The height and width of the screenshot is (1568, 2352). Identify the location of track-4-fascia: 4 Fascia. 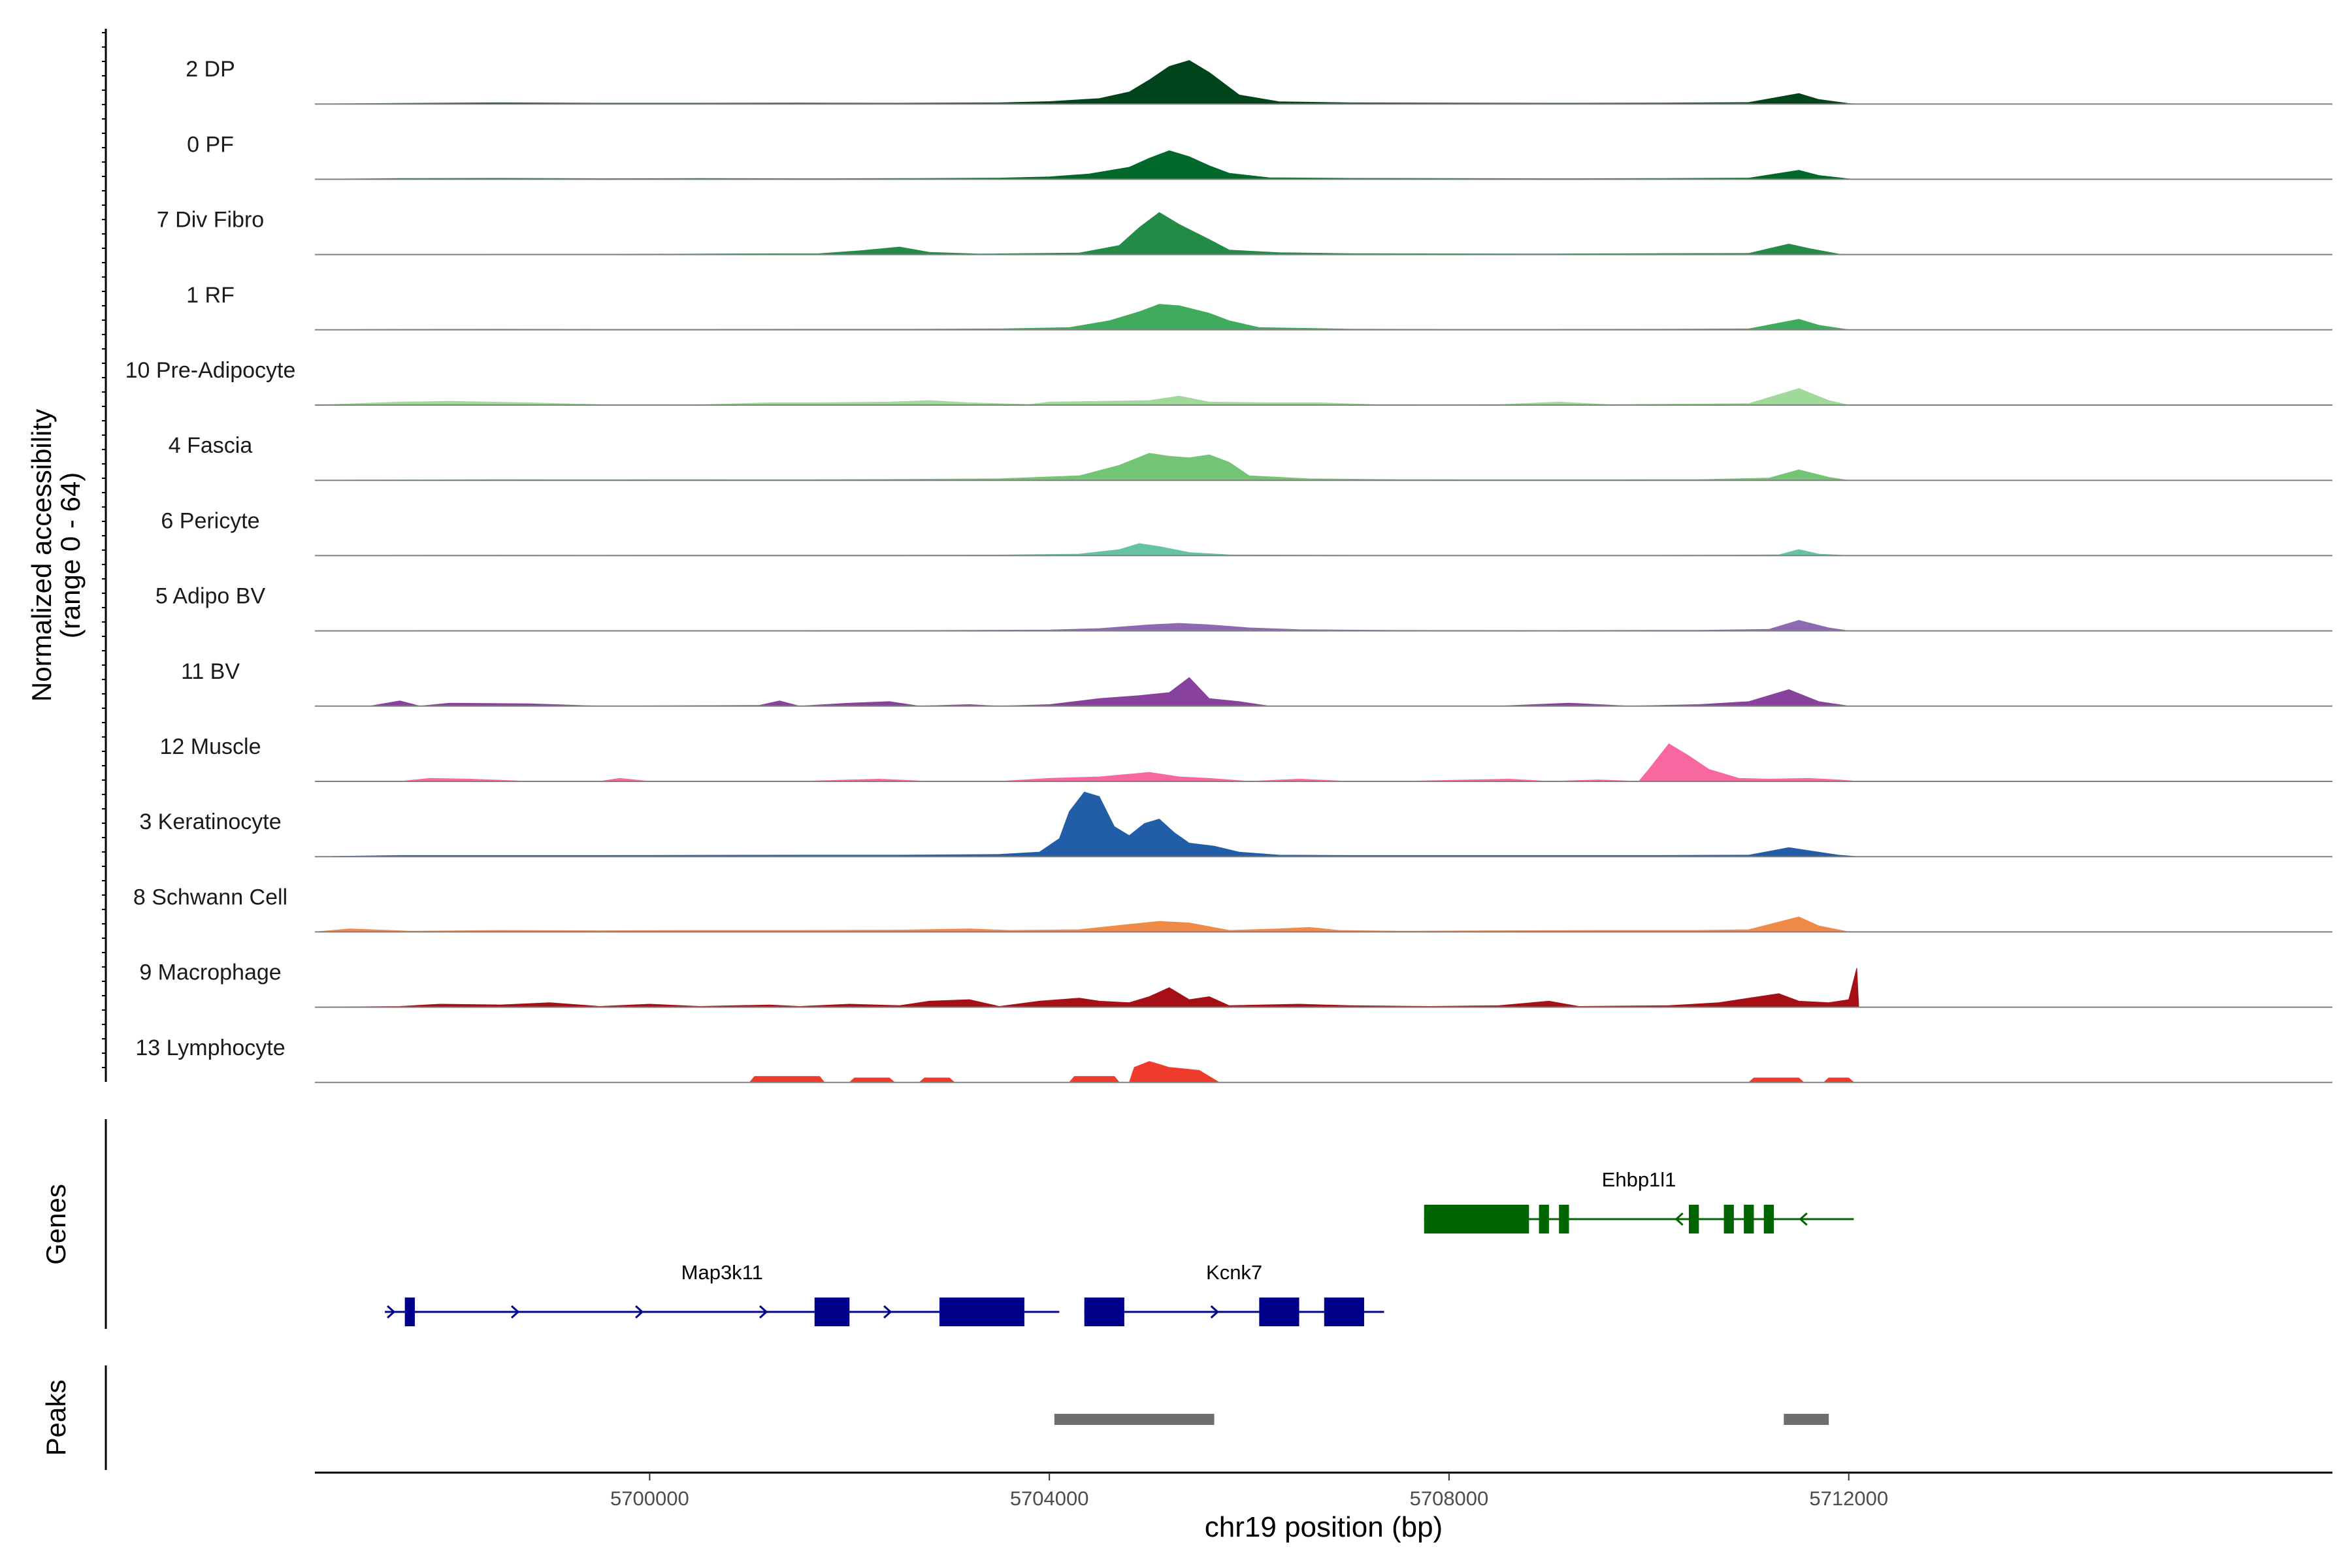
(1250, 457).